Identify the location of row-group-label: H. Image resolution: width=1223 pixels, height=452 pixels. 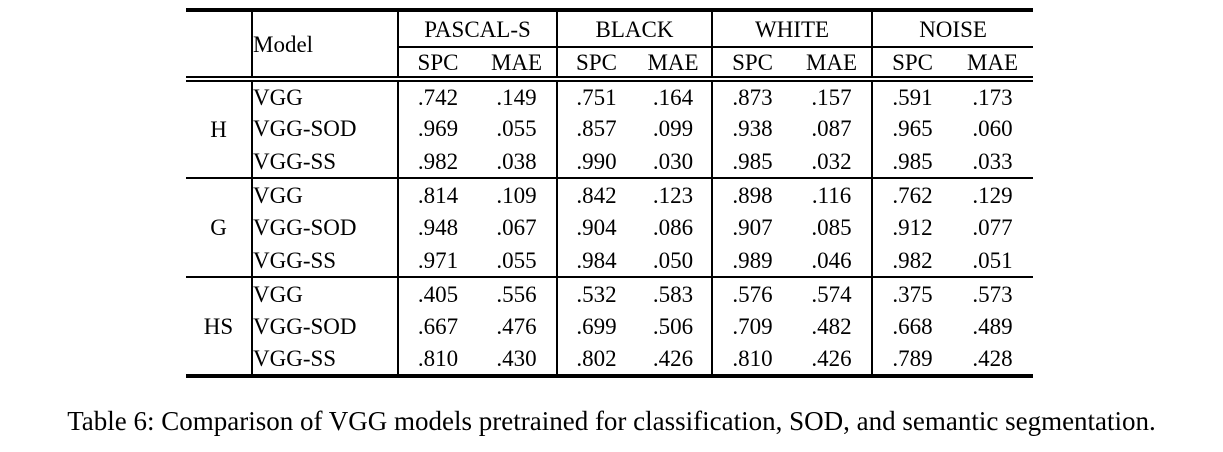
(219, 128).